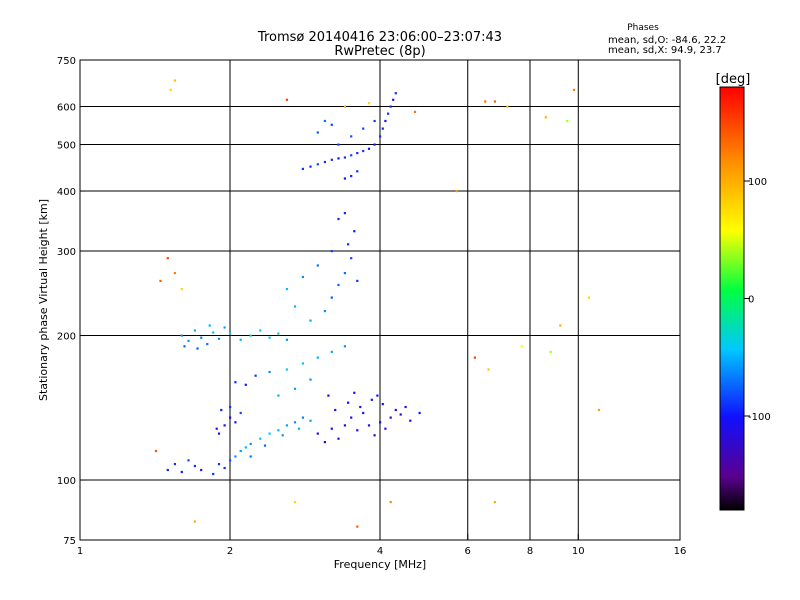 The image size is (800, 600). Describe the element at coordinates (66, 252) in the screenshot. I see `y-tick-label: 300` at that location.